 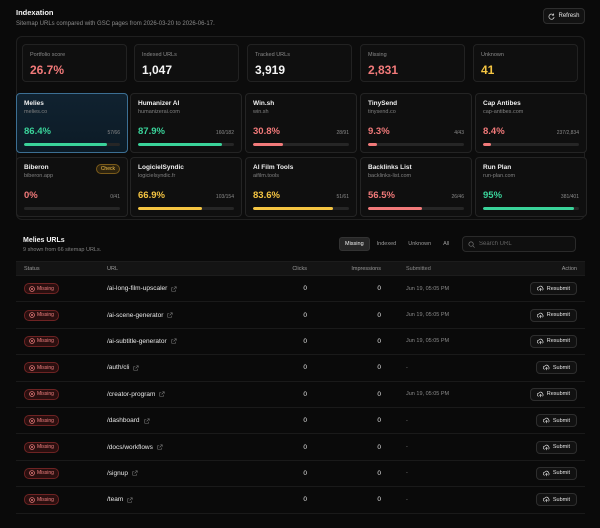 I want to click on filter-missing: Missing, so click(x=354, y=244).